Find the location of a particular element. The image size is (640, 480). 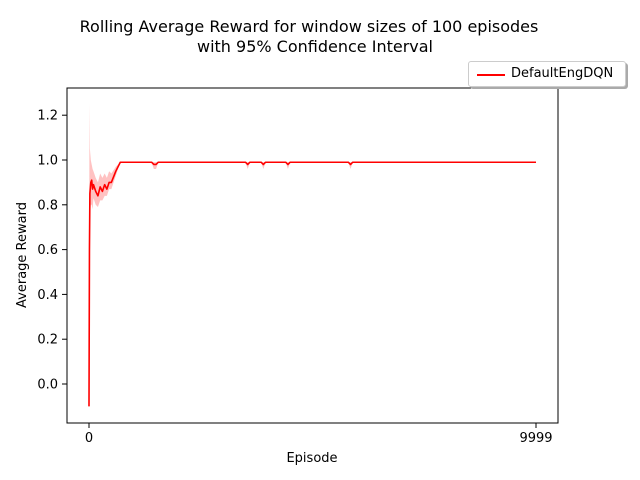

y-tick-label: 0.8 is located at coordinates (47, 205).